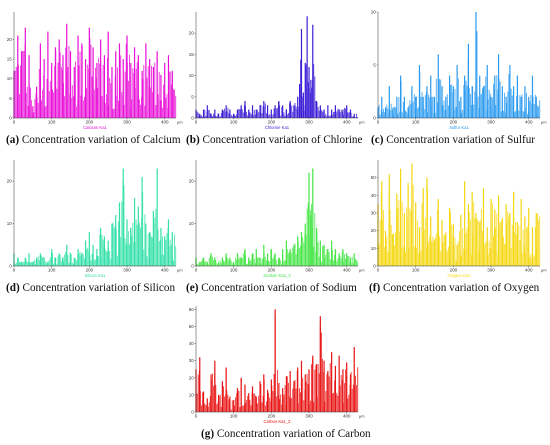 This screenshot has width=550, height=445. I want to click on panel-silicon: 0 100 200 300 400 0 10 20 μm Silicon Ka1, so click(93, 217).